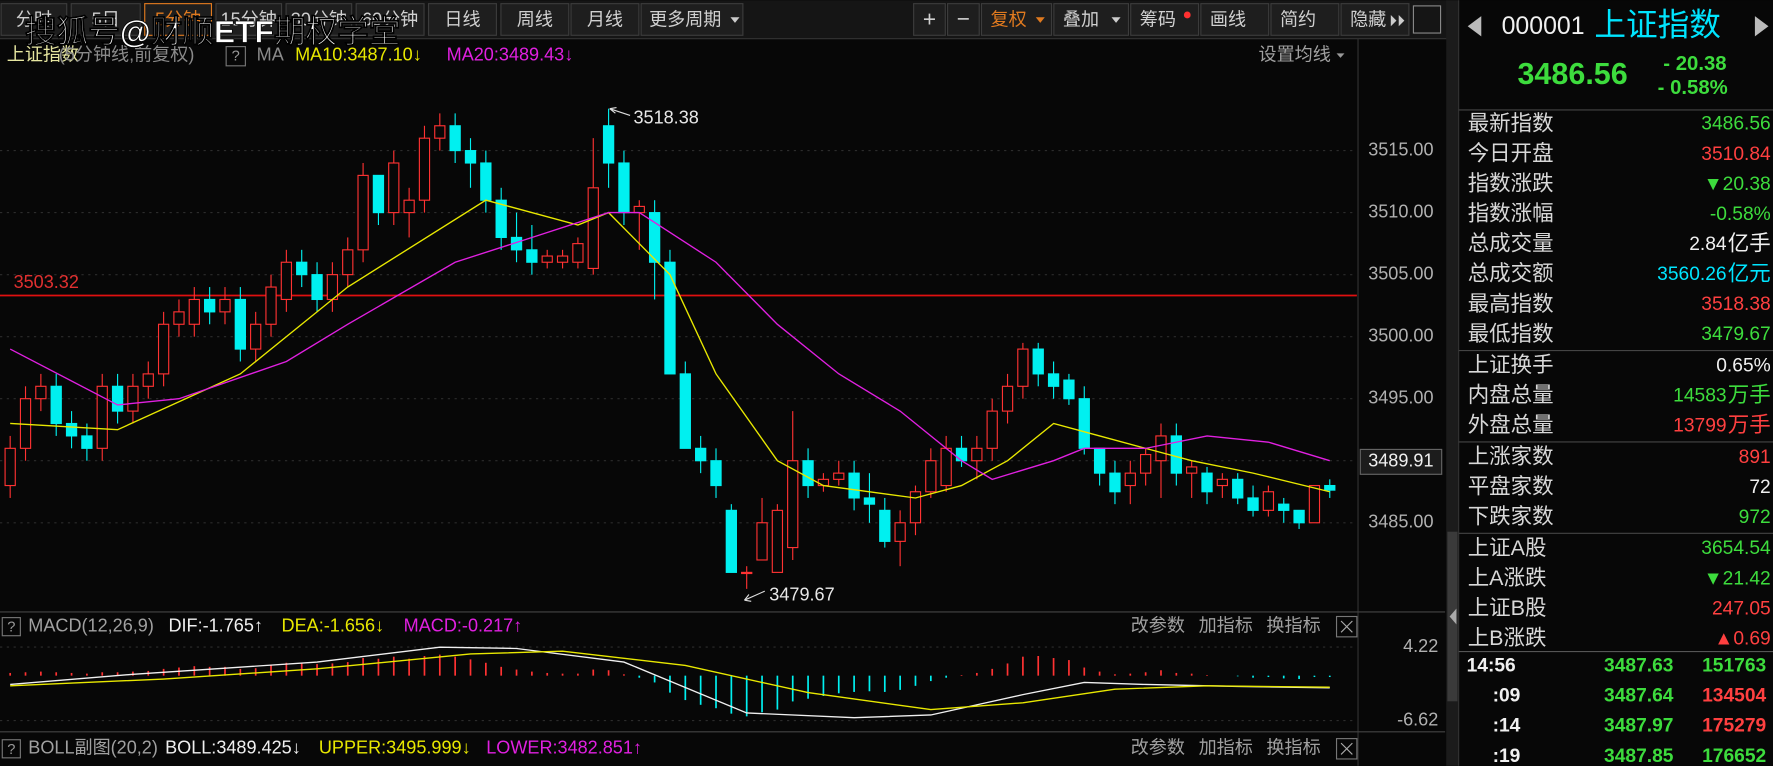 The width and height of the screenshot is (1773, 766). What do you see at coordinates (43, 54) in the screenshot?
I see `header-name: 上证指数` at bounding box center [43, 54].